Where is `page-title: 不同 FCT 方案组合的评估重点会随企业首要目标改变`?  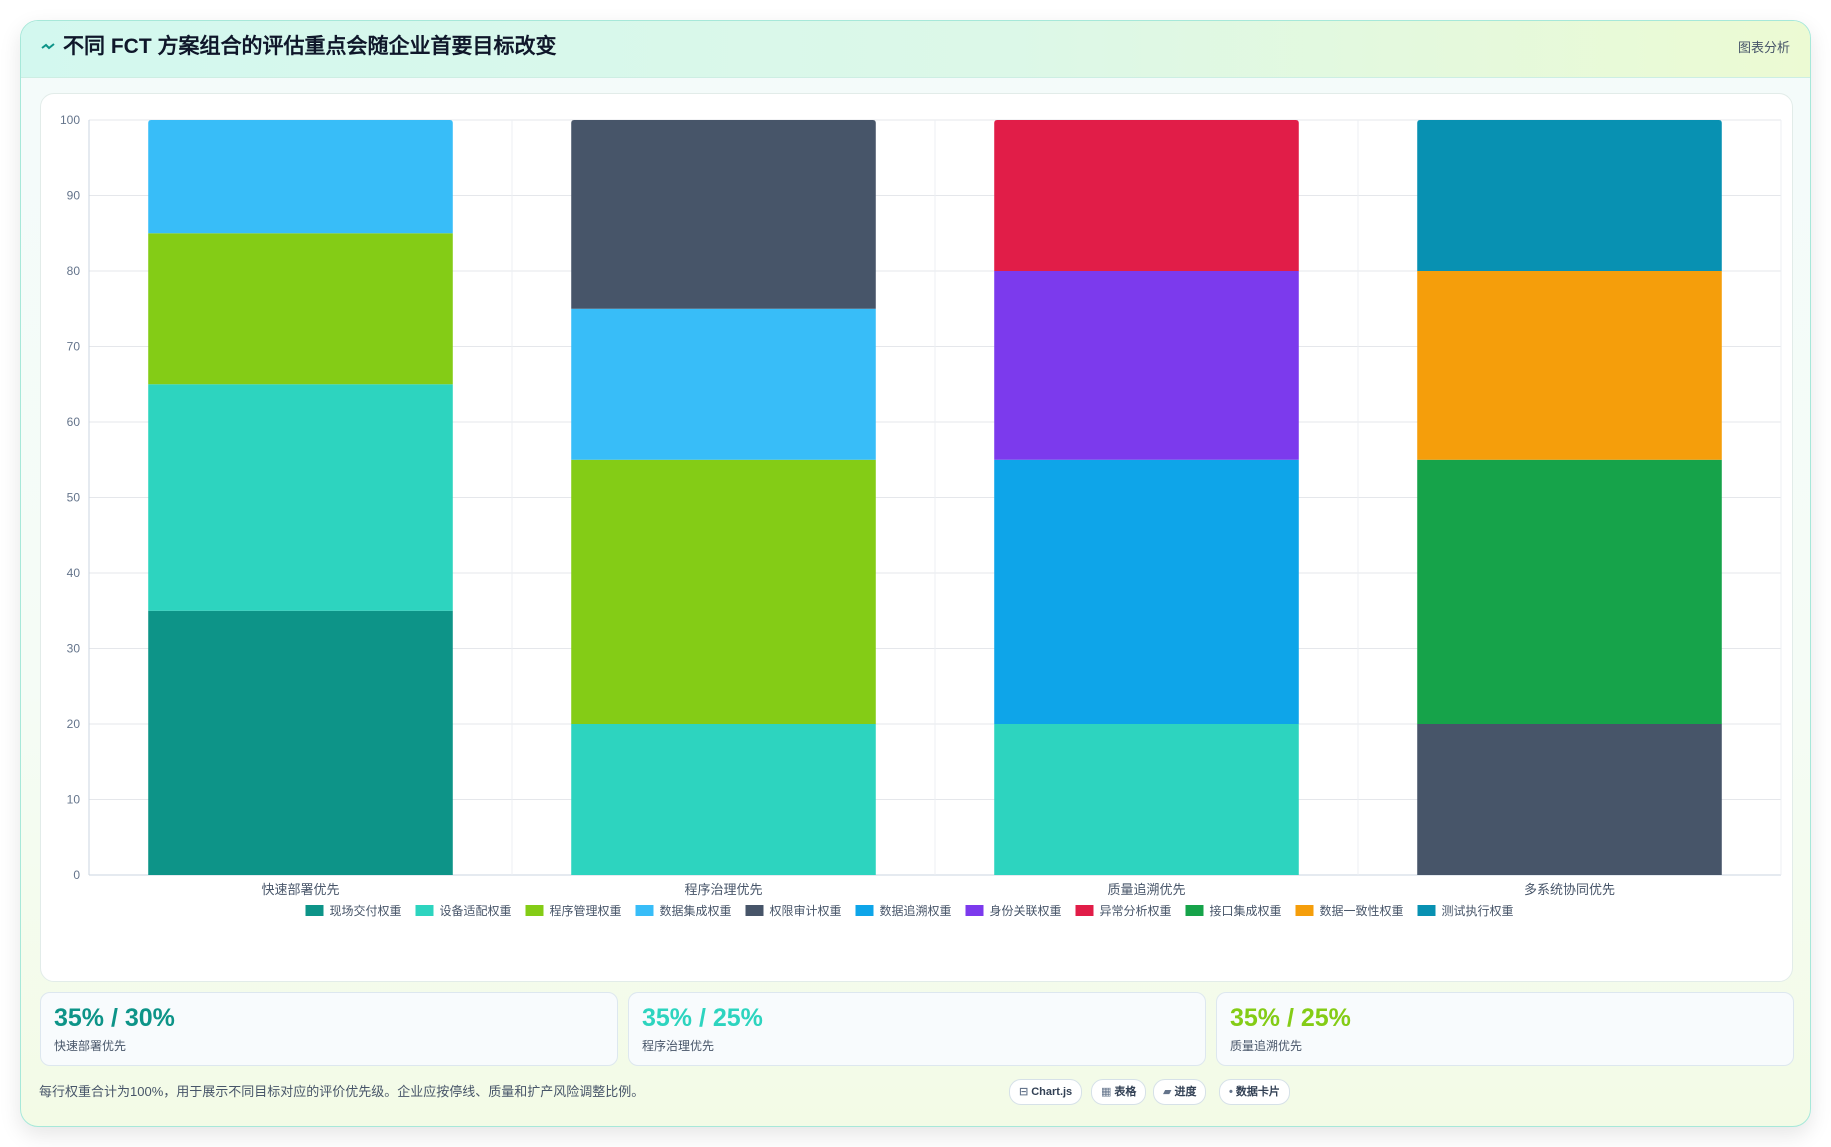 page-title: 不同 FCT 方案组合的评估重点会随企业首要目标改变 is located at coordinates (310, 46).